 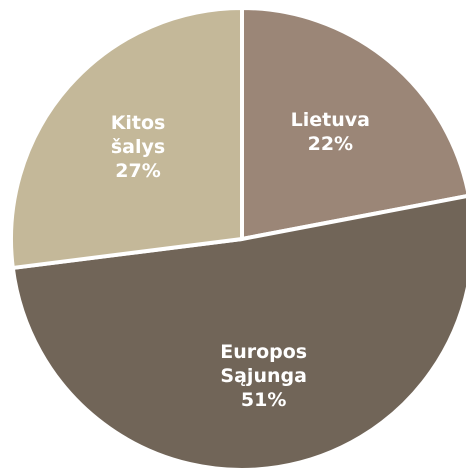 I want to click on slice-label: Lietuva 22%, so click(x=330, y=132).